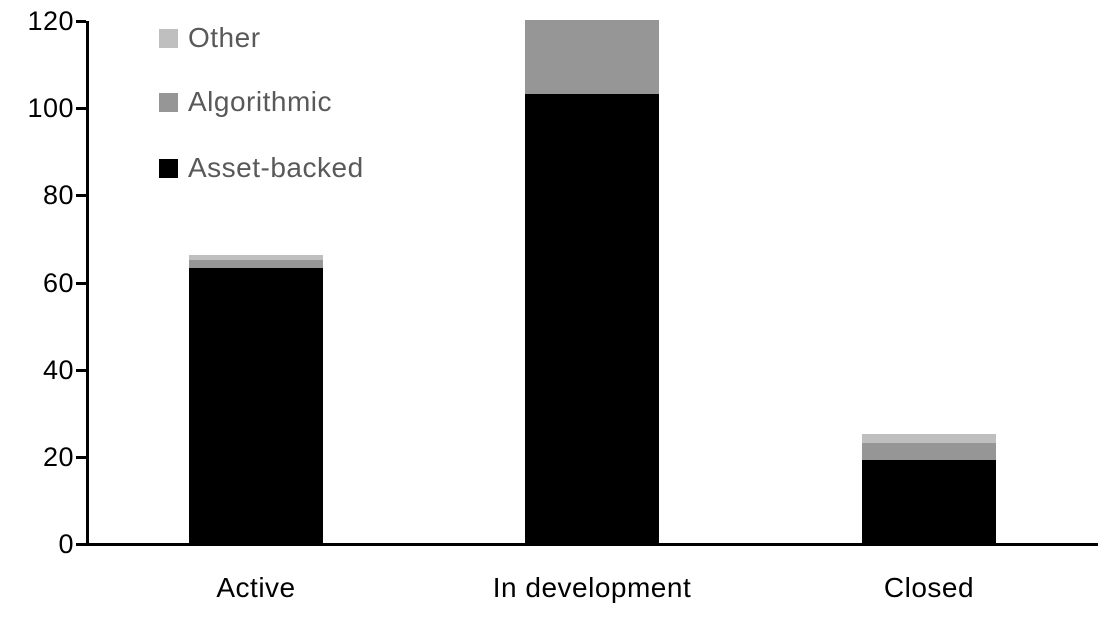  I want to click on x-category-label: Closed, so click(929, 587).